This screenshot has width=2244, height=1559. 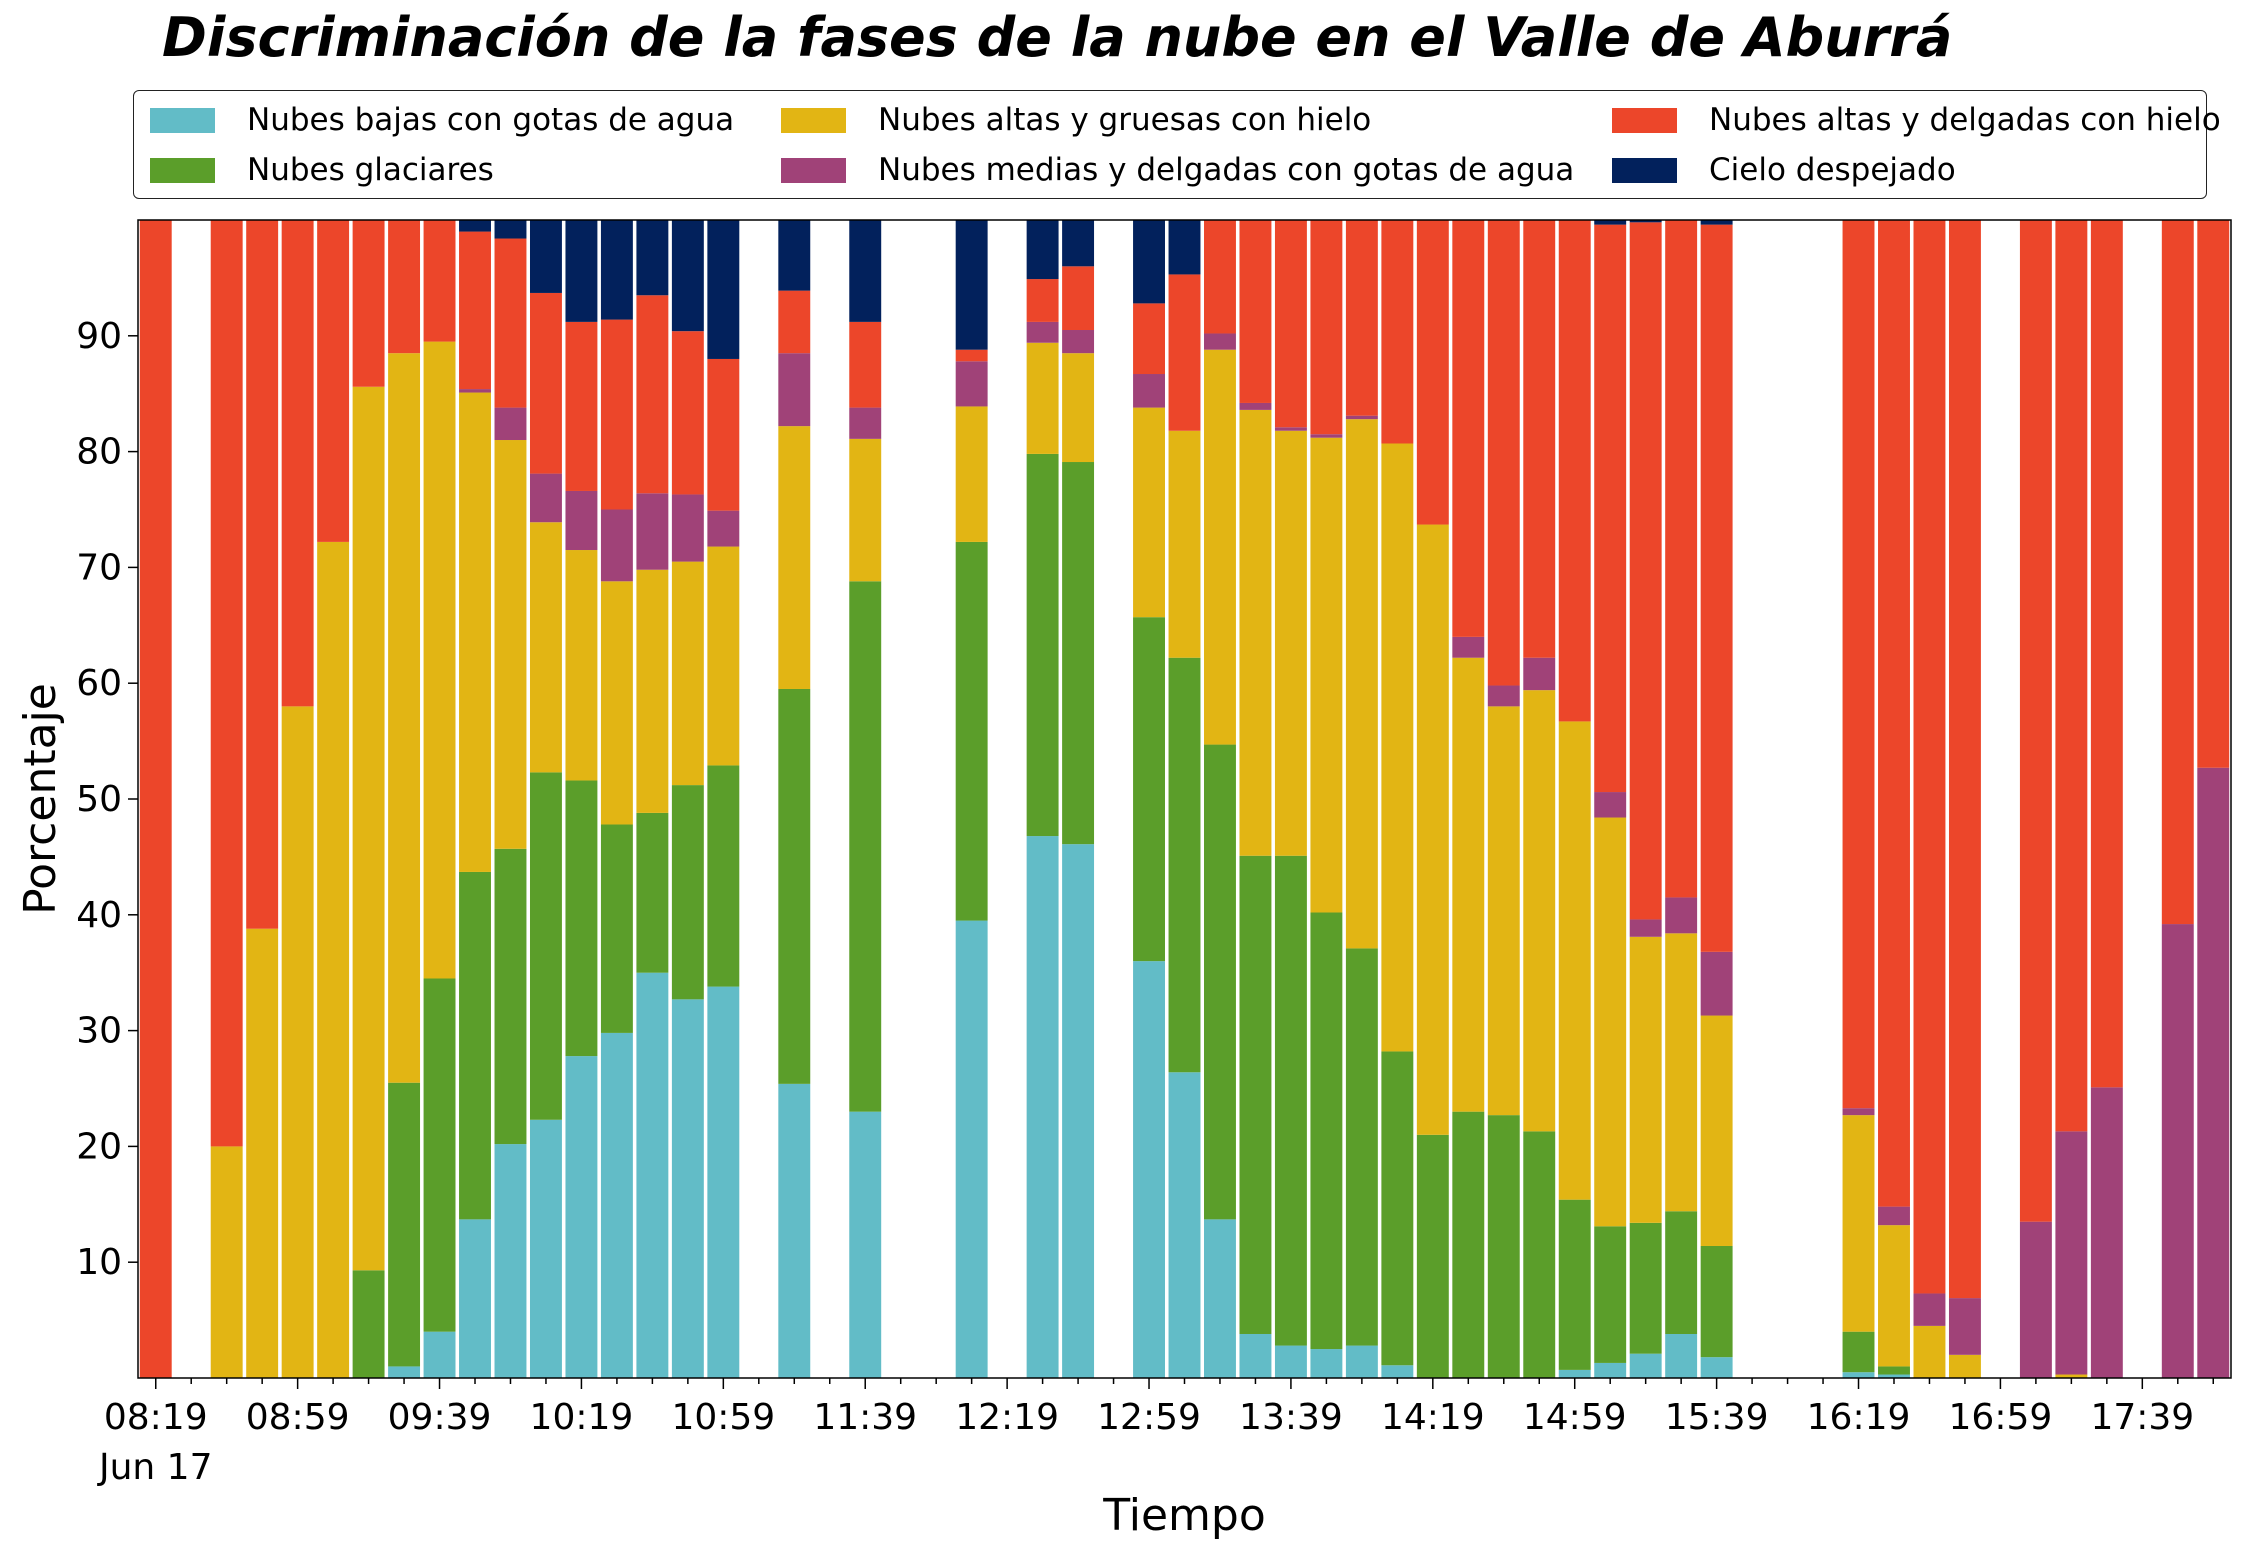 What do you see at coordinates (1784, 170) in the screenshot?
I see `legend-item-clear-sky: Cielo despejado` at bounding box center [1784, 170].